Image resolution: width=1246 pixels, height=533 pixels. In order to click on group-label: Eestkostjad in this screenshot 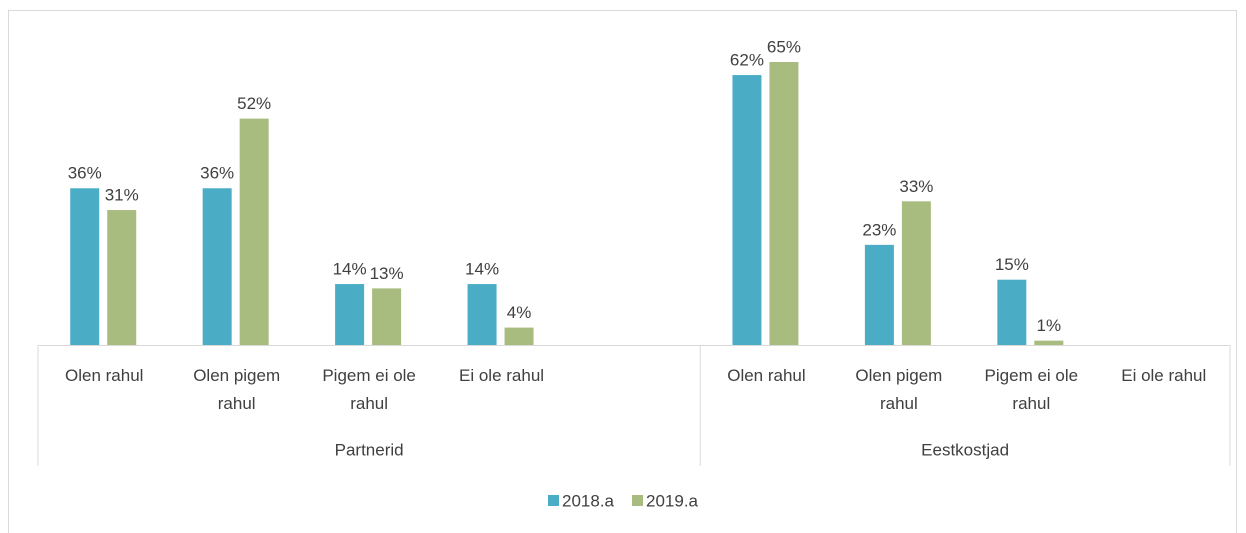, I will do `click(965, 449)`.